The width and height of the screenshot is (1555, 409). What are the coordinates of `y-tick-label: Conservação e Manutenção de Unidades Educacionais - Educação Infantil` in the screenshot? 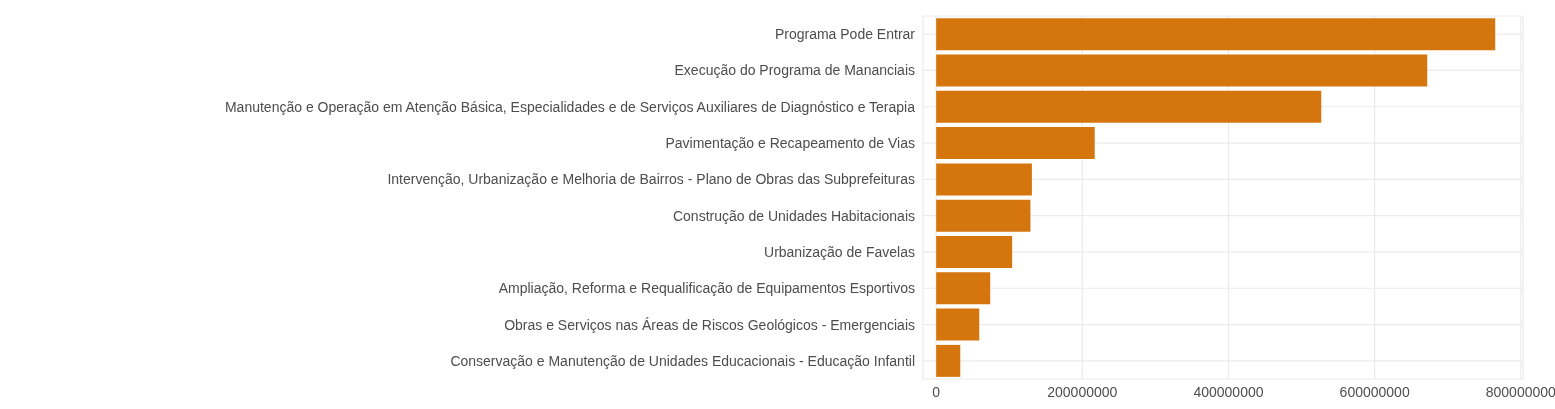 It's located at (682, 360).